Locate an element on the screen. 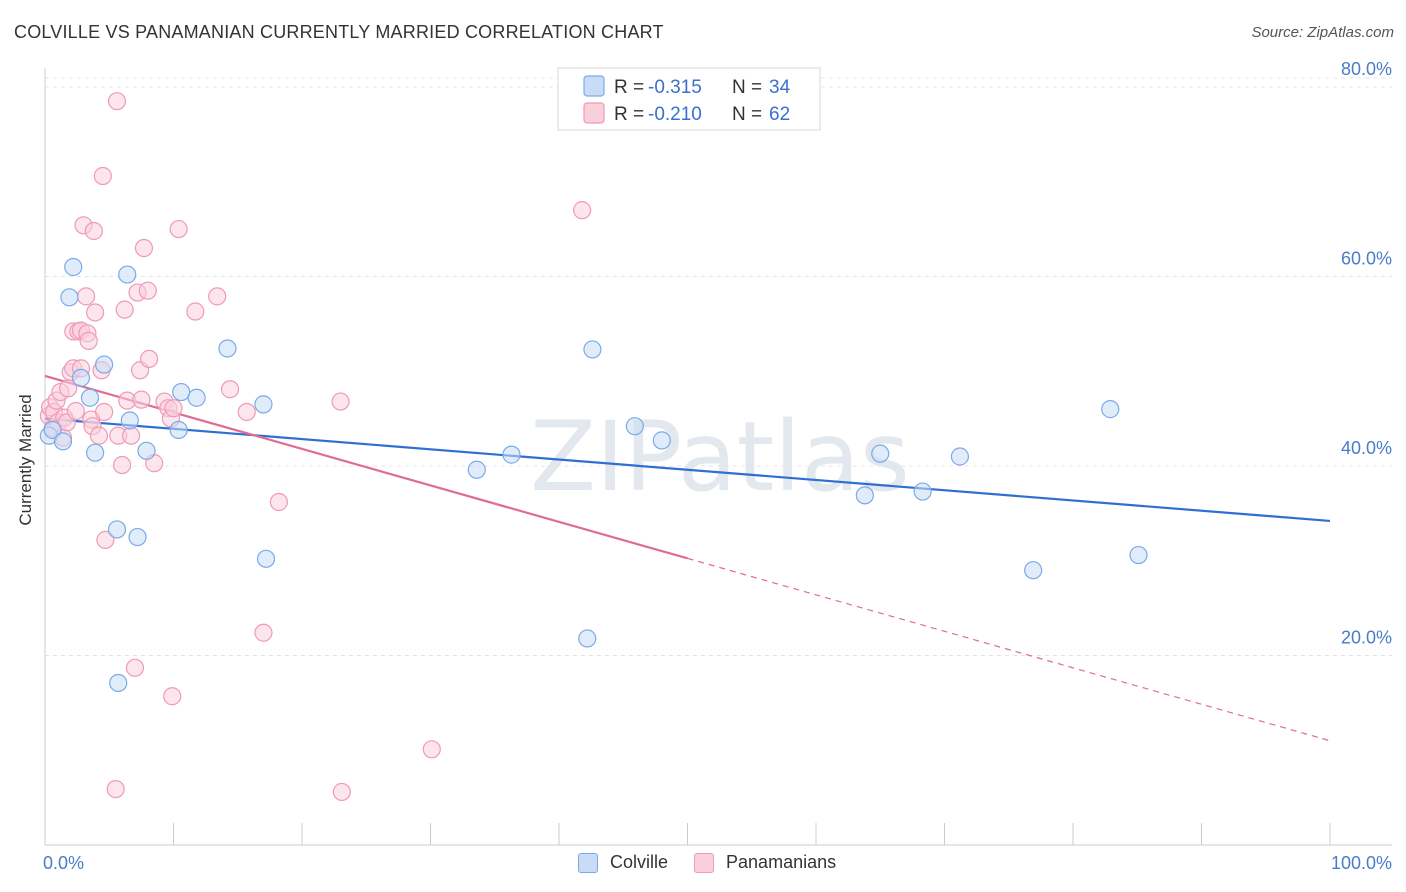 The image size is (1406, 892). stats-swatch-colville is located at coordinates (594, 86).